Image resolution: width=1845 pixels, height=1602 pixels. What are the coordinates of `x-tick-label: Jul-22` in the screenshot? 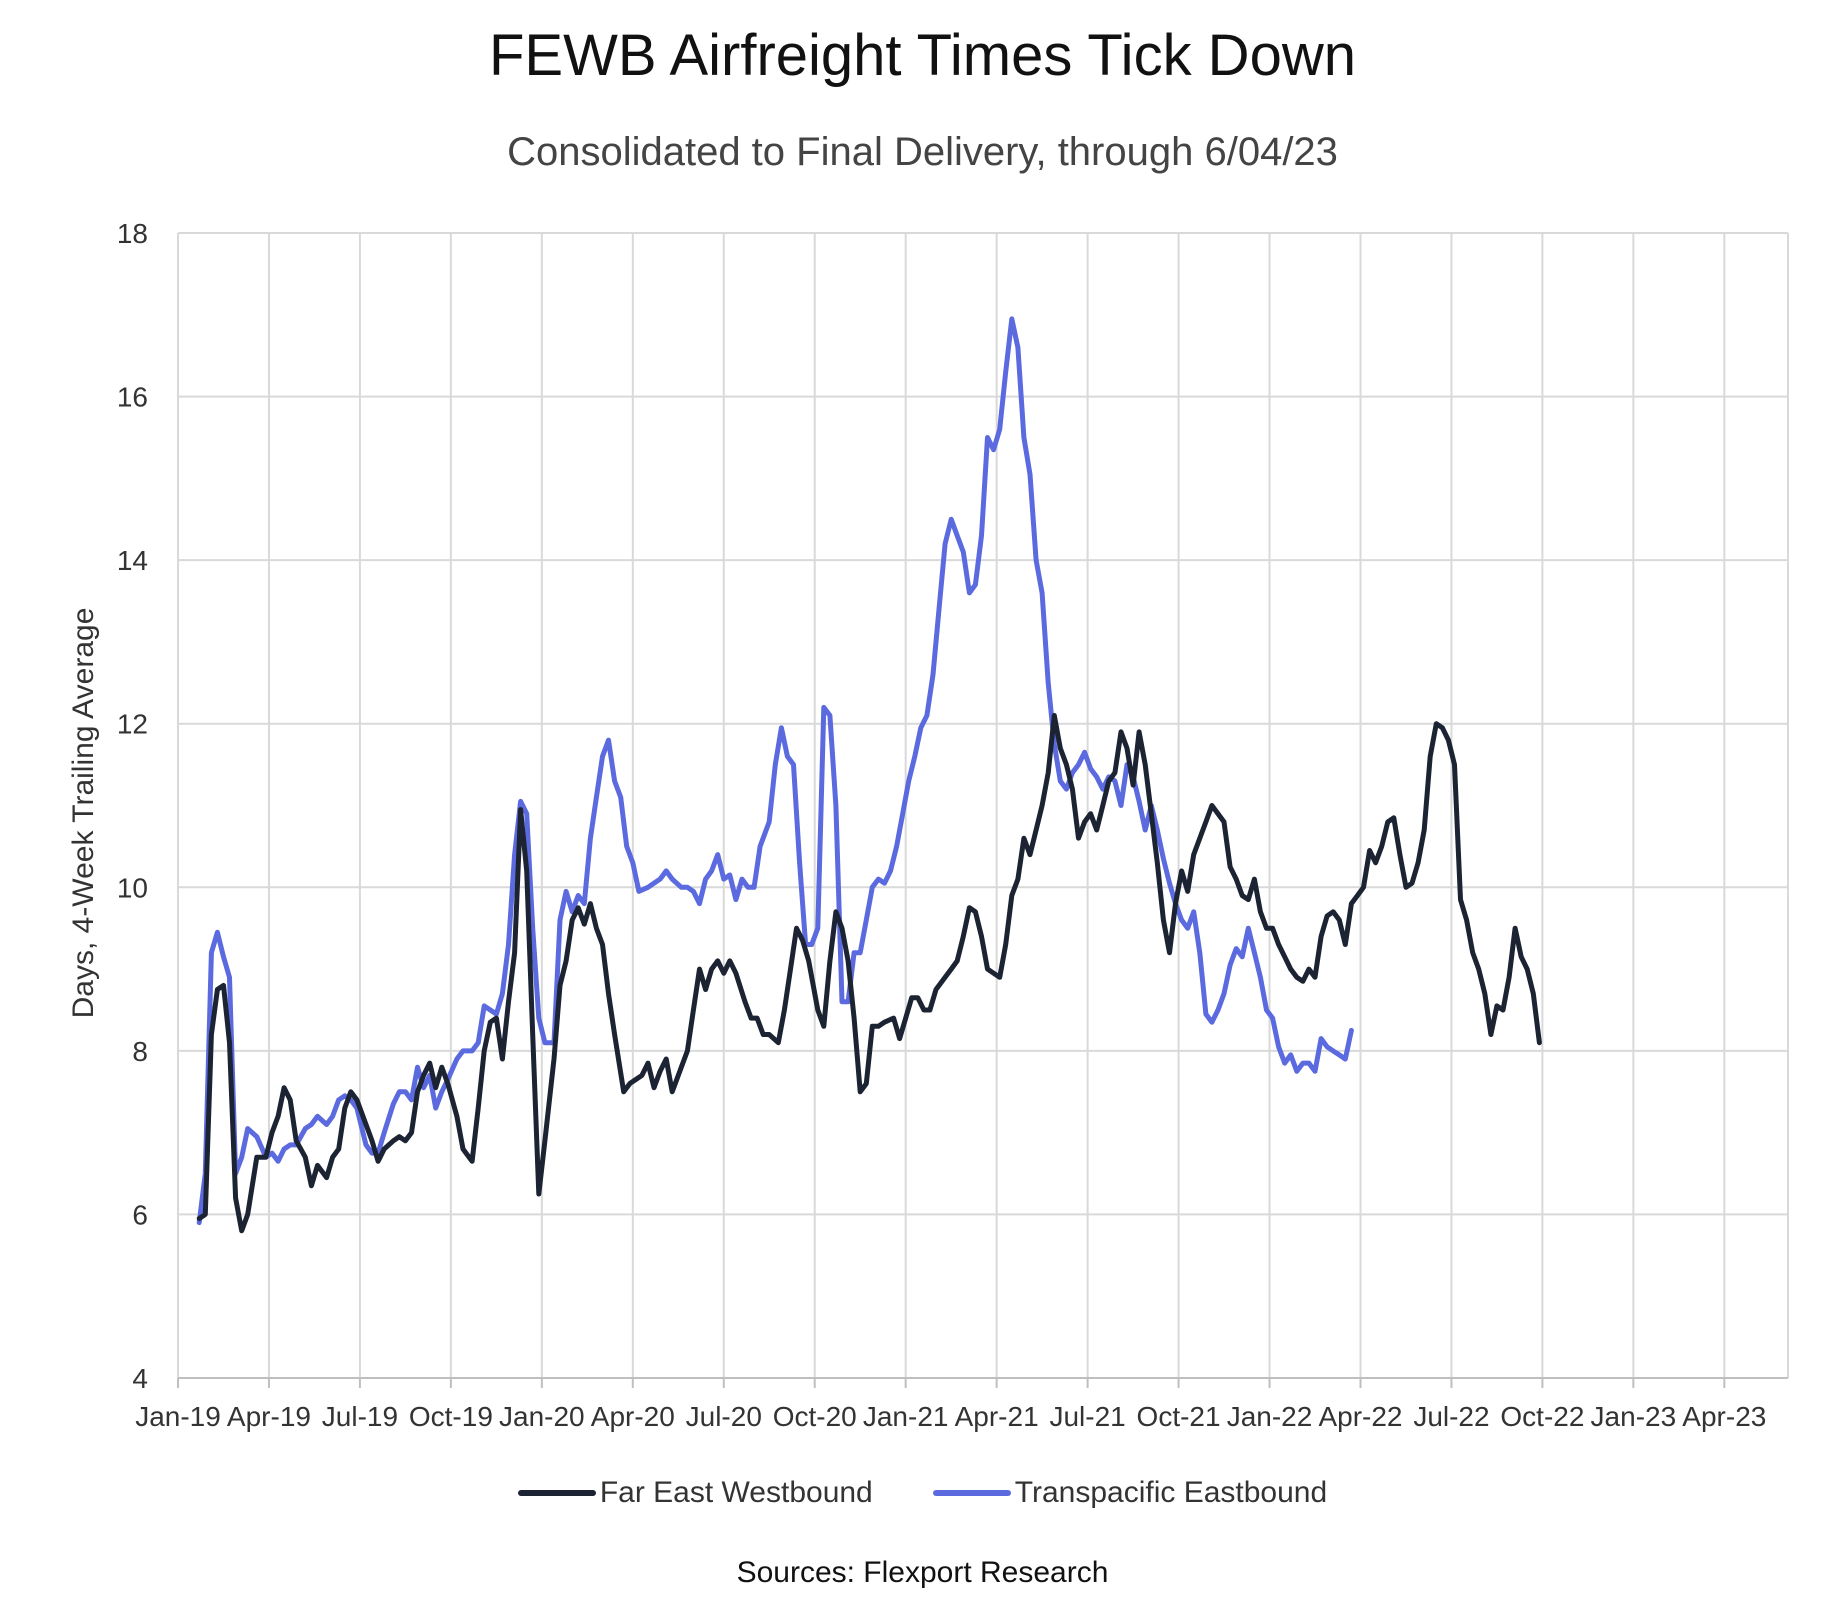 It's located at (1451, 1416).